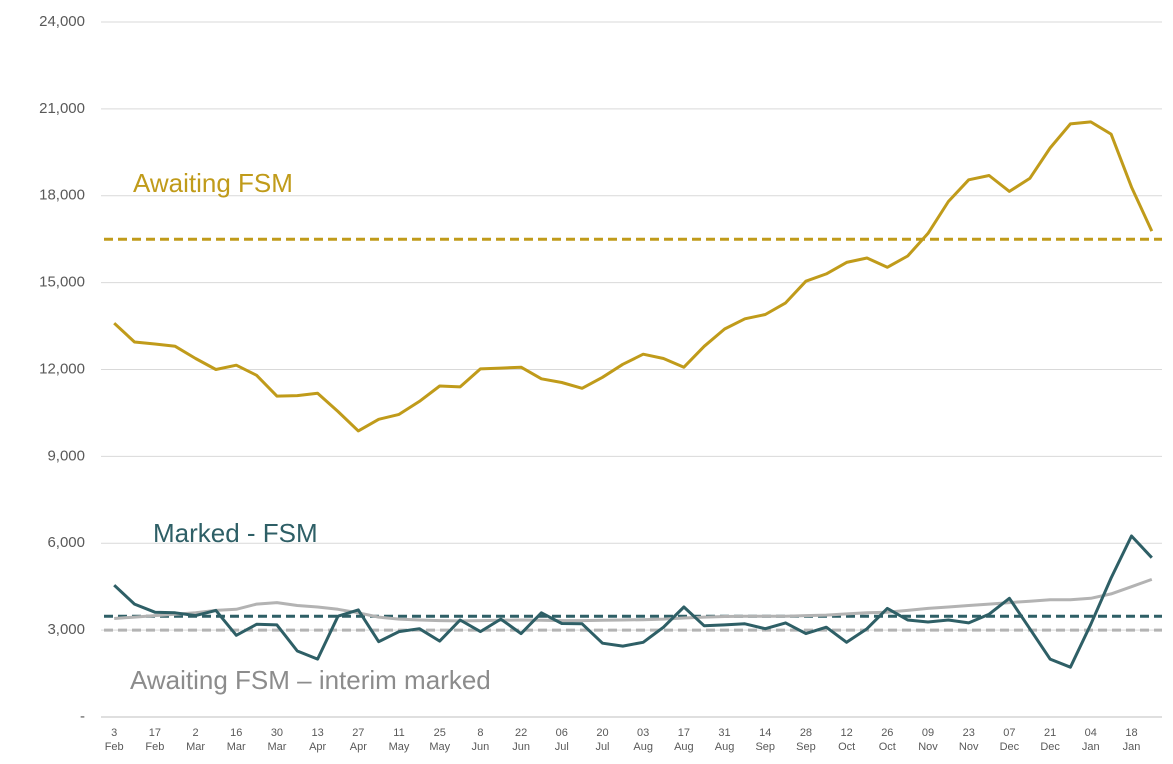  What do you see at coordinates (310, 680) in the screenshot?
I see `series-label: Awaiting FSM – interim marked` at bounding box center [310, 680].